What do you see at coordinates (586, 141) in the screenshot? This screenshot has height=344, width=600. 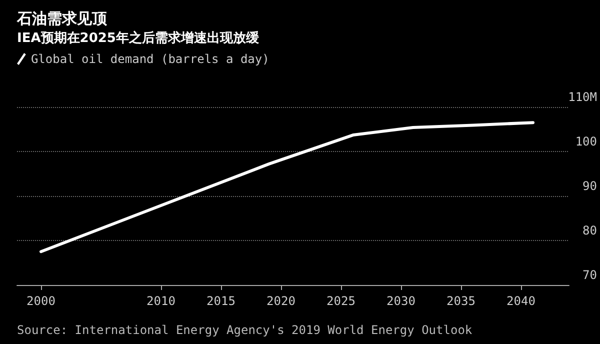 I see `y-tick-label: 100` at bounding box center [586, 141].